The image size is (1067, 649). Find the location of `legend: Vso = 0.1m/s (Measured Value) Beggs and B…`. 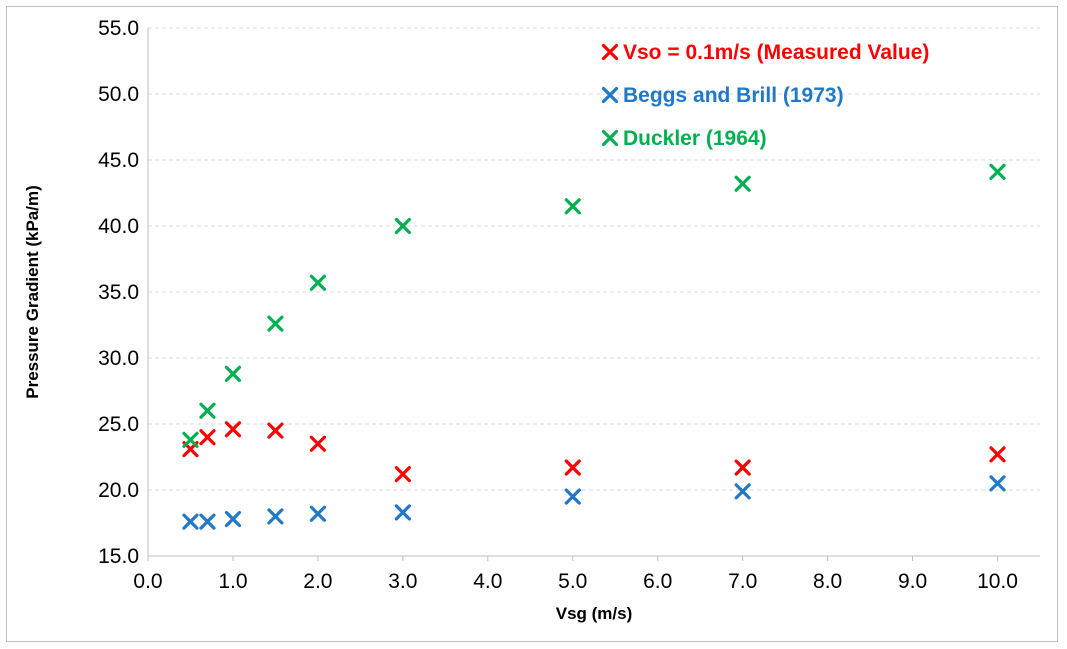

legend: Vso = 0.1m/s (Measured Value) Beggs and B… is located at coordinates (765, 95).